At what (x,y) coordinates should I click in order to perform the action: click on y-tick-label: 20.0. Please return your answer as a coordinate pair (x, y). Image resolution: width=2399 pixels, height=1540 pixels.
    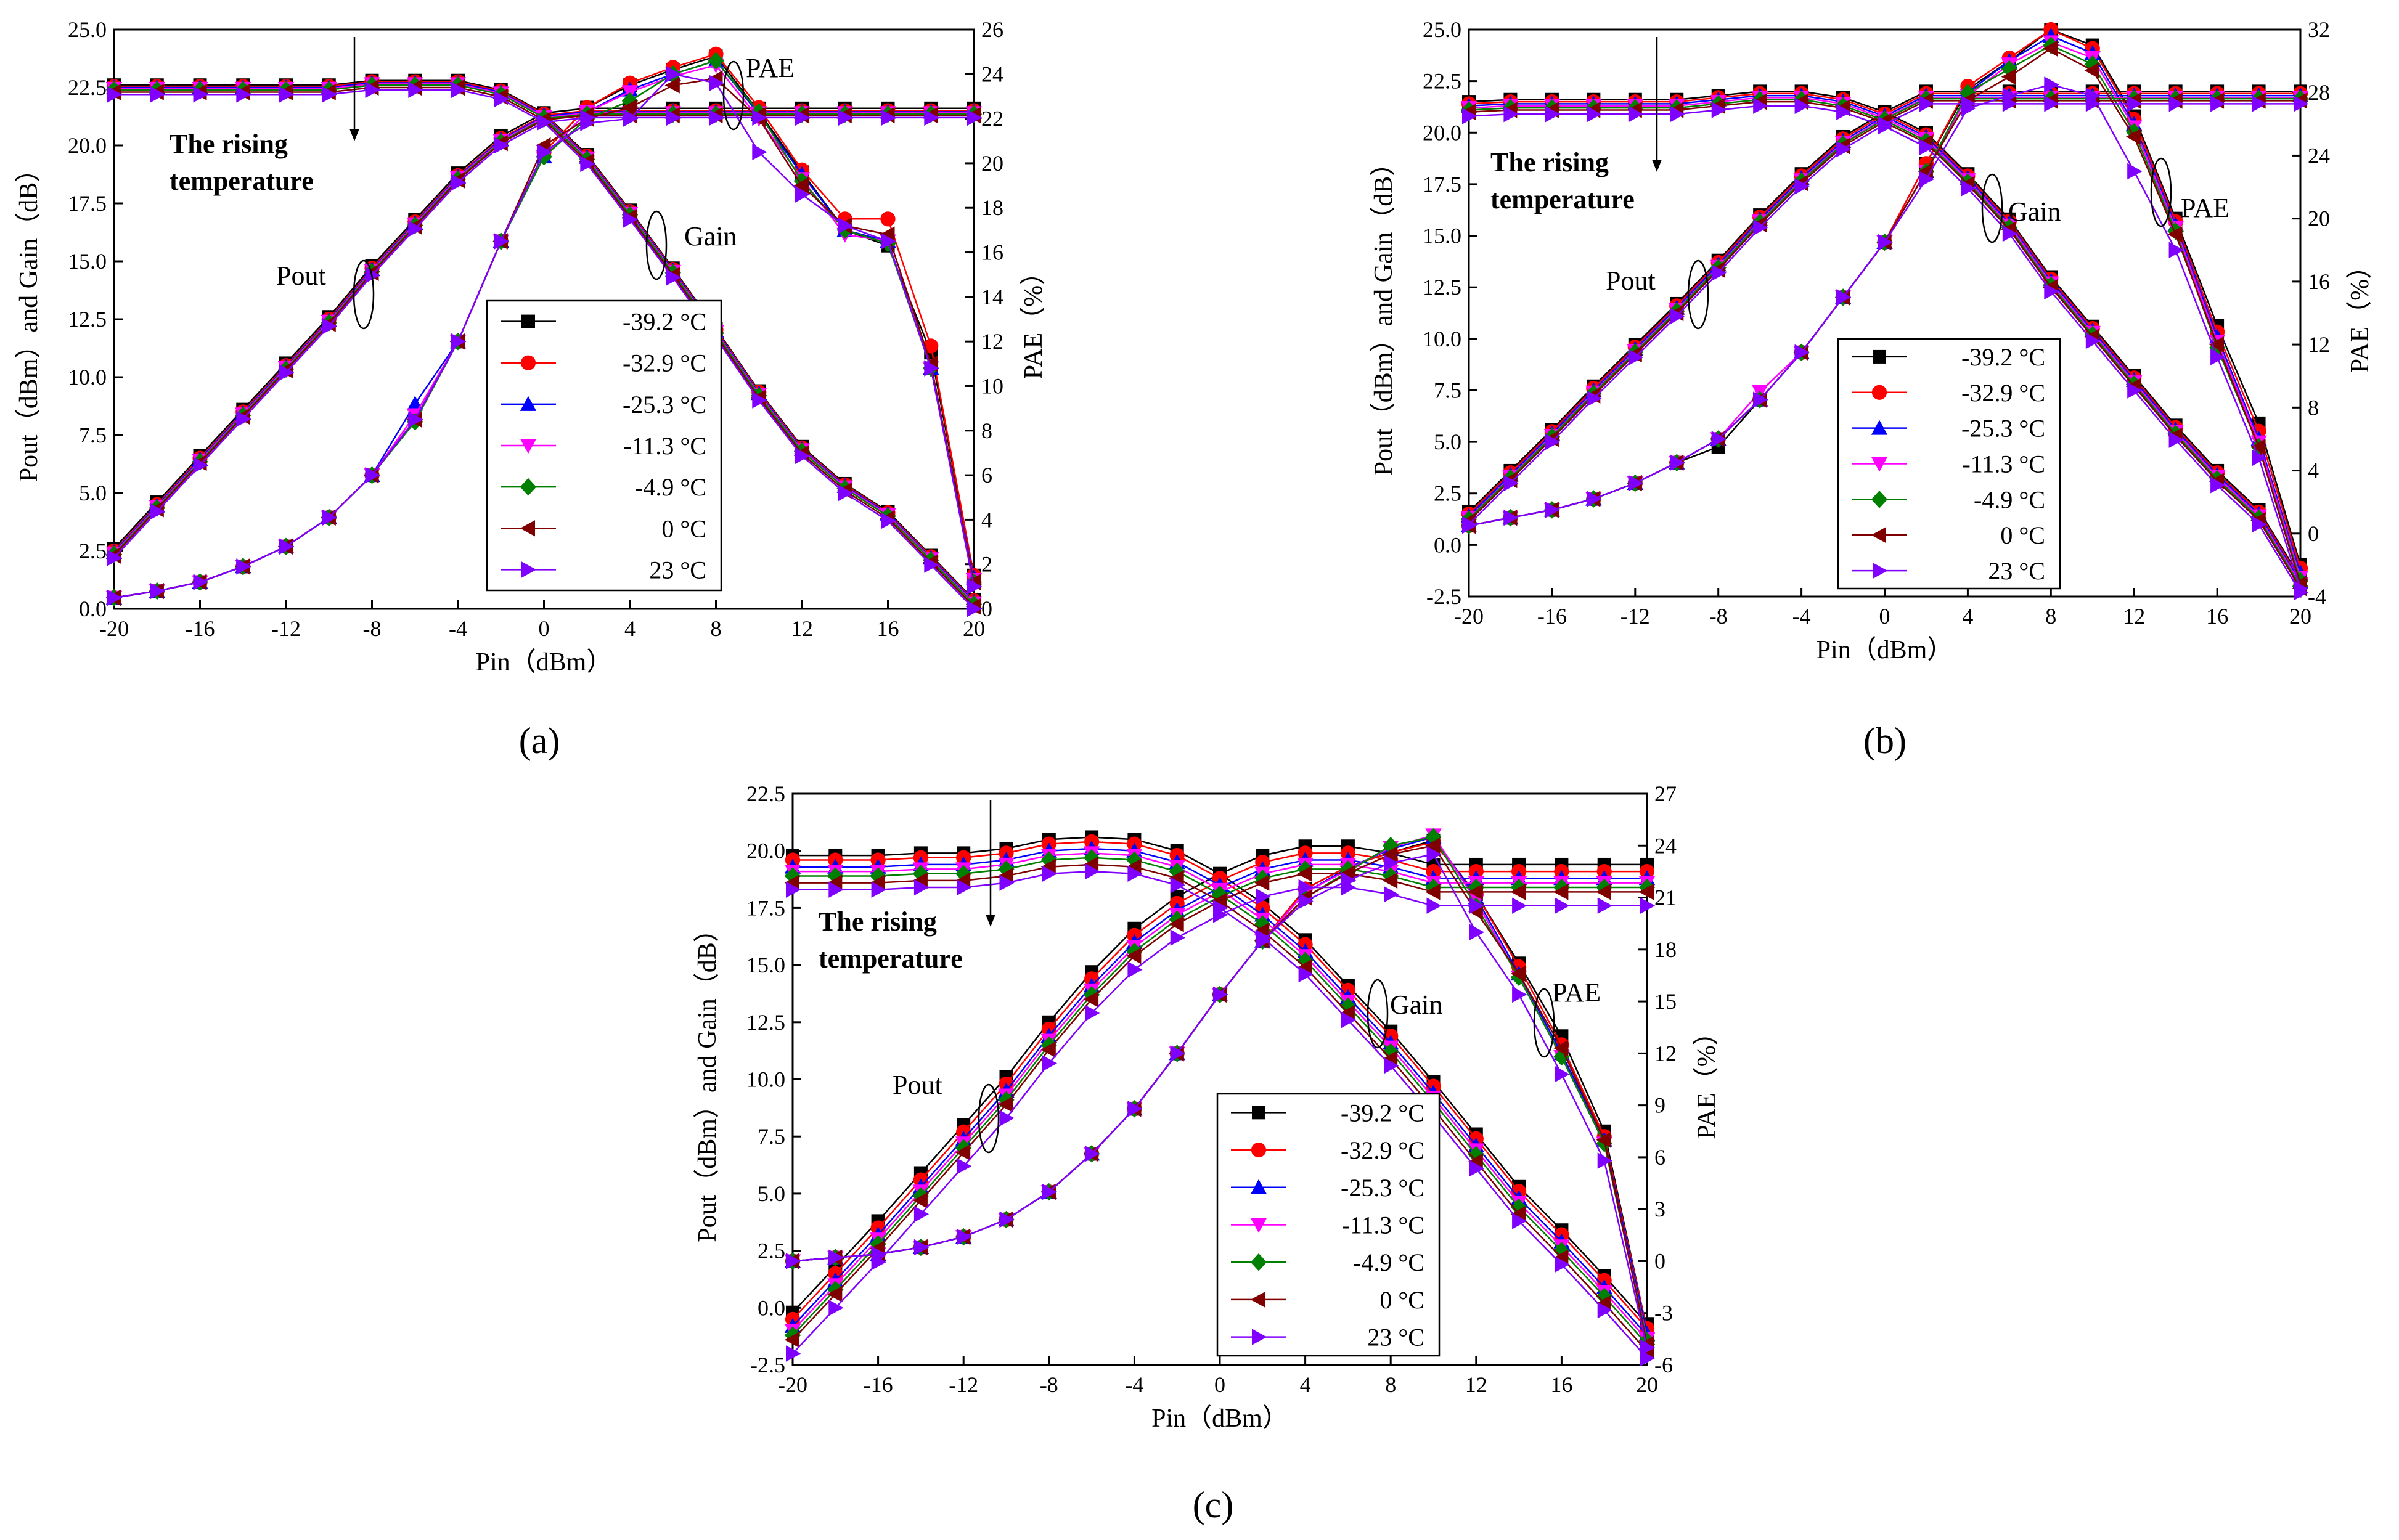
    Looking at the image, I should click on (88, 146).